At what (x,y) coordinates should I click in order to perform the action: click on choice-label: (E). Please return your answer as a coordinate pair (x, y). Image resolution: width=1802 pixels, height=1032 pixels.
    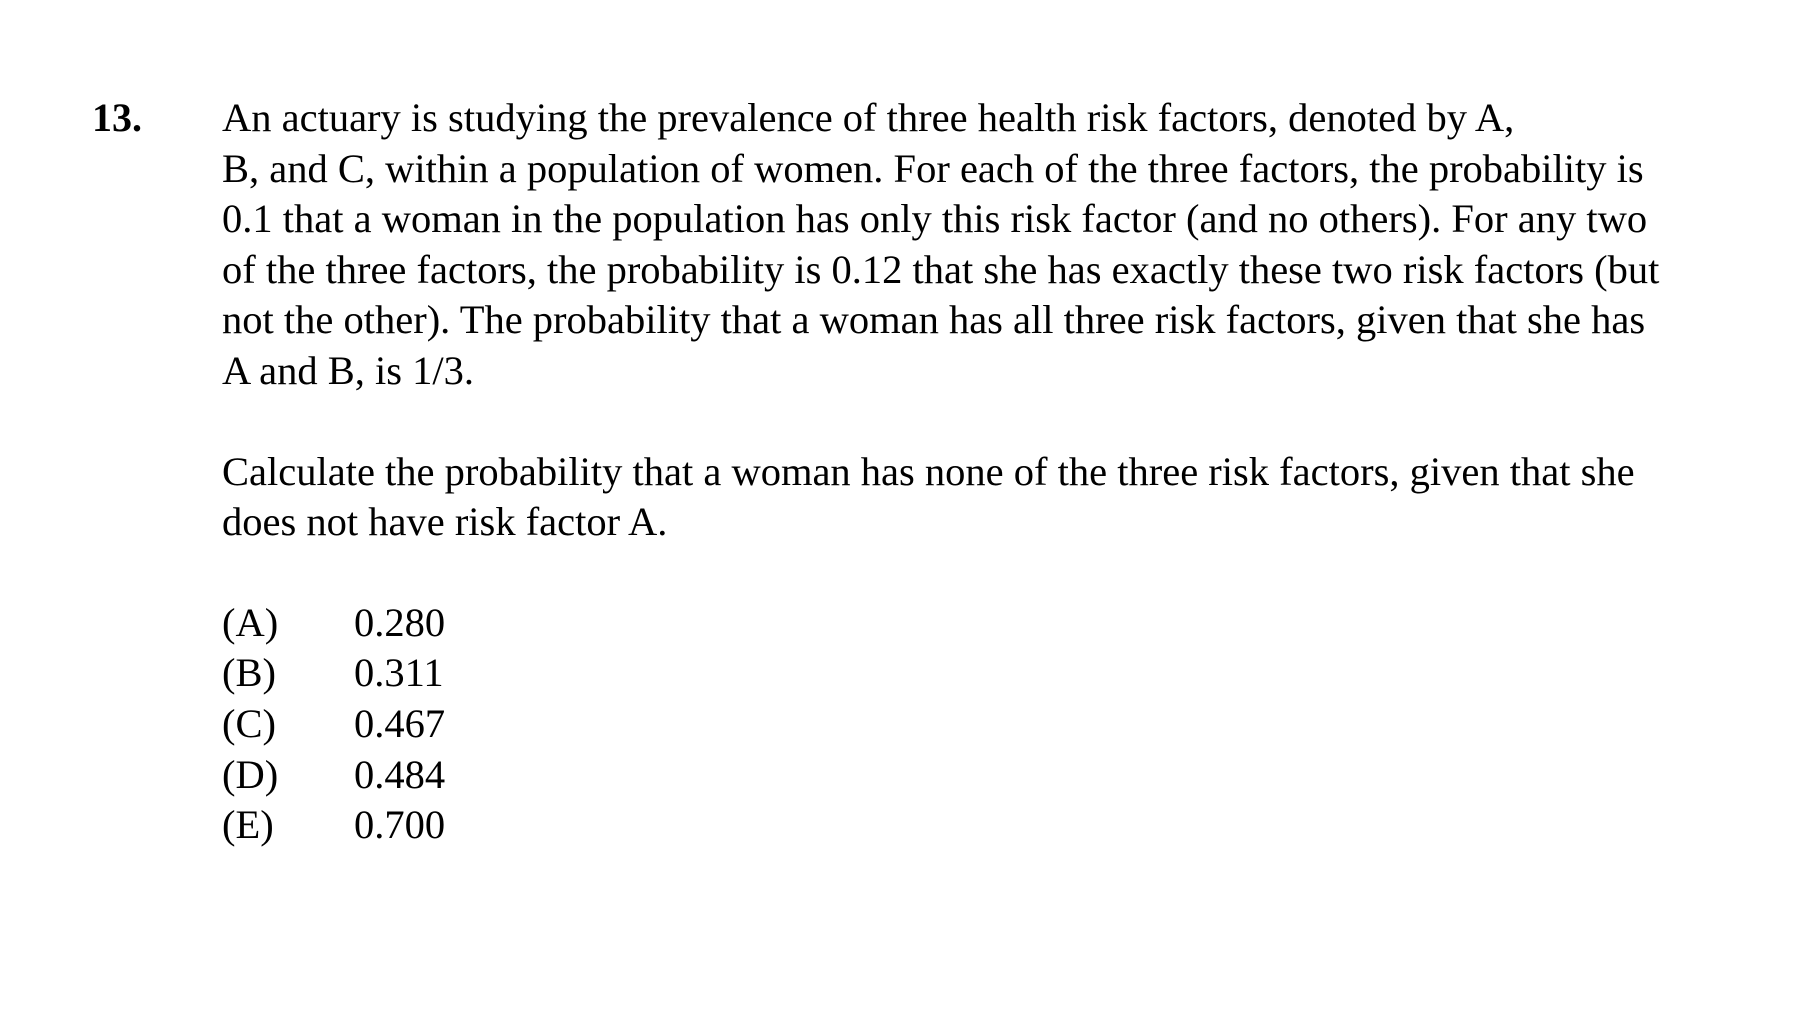
    Looking at the image, I should click on (248, 825).